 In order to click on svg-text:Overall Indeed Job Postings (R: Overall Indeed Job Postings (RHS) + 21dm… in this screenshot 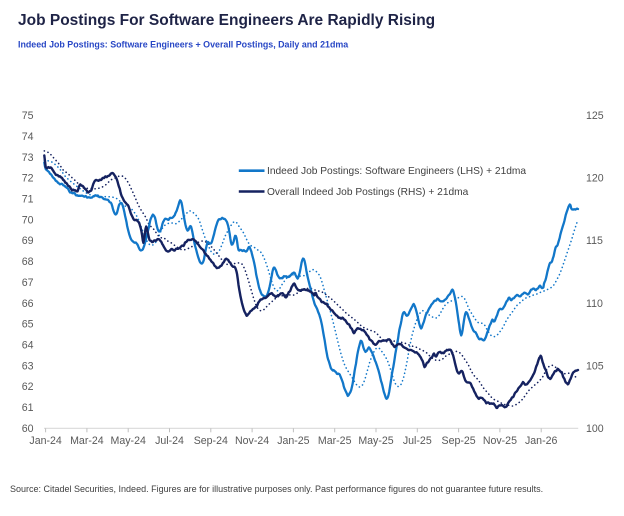, I will do `click(368, 192)`.